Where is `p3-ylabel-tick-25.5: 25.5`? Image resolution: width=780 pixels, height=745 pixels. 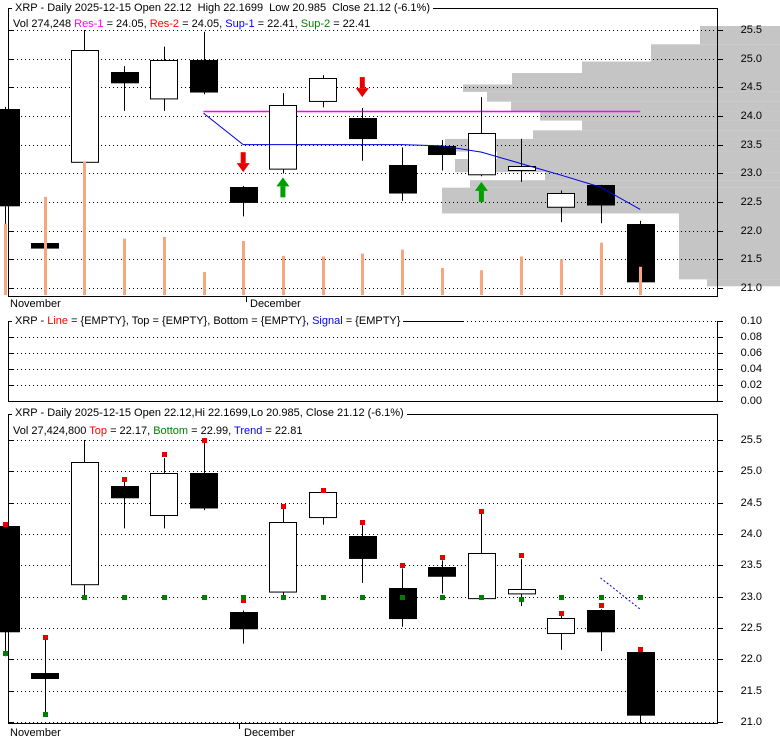
p3-ylabel-tick-25.5: 25.5 is located at coordinates (751, 440).